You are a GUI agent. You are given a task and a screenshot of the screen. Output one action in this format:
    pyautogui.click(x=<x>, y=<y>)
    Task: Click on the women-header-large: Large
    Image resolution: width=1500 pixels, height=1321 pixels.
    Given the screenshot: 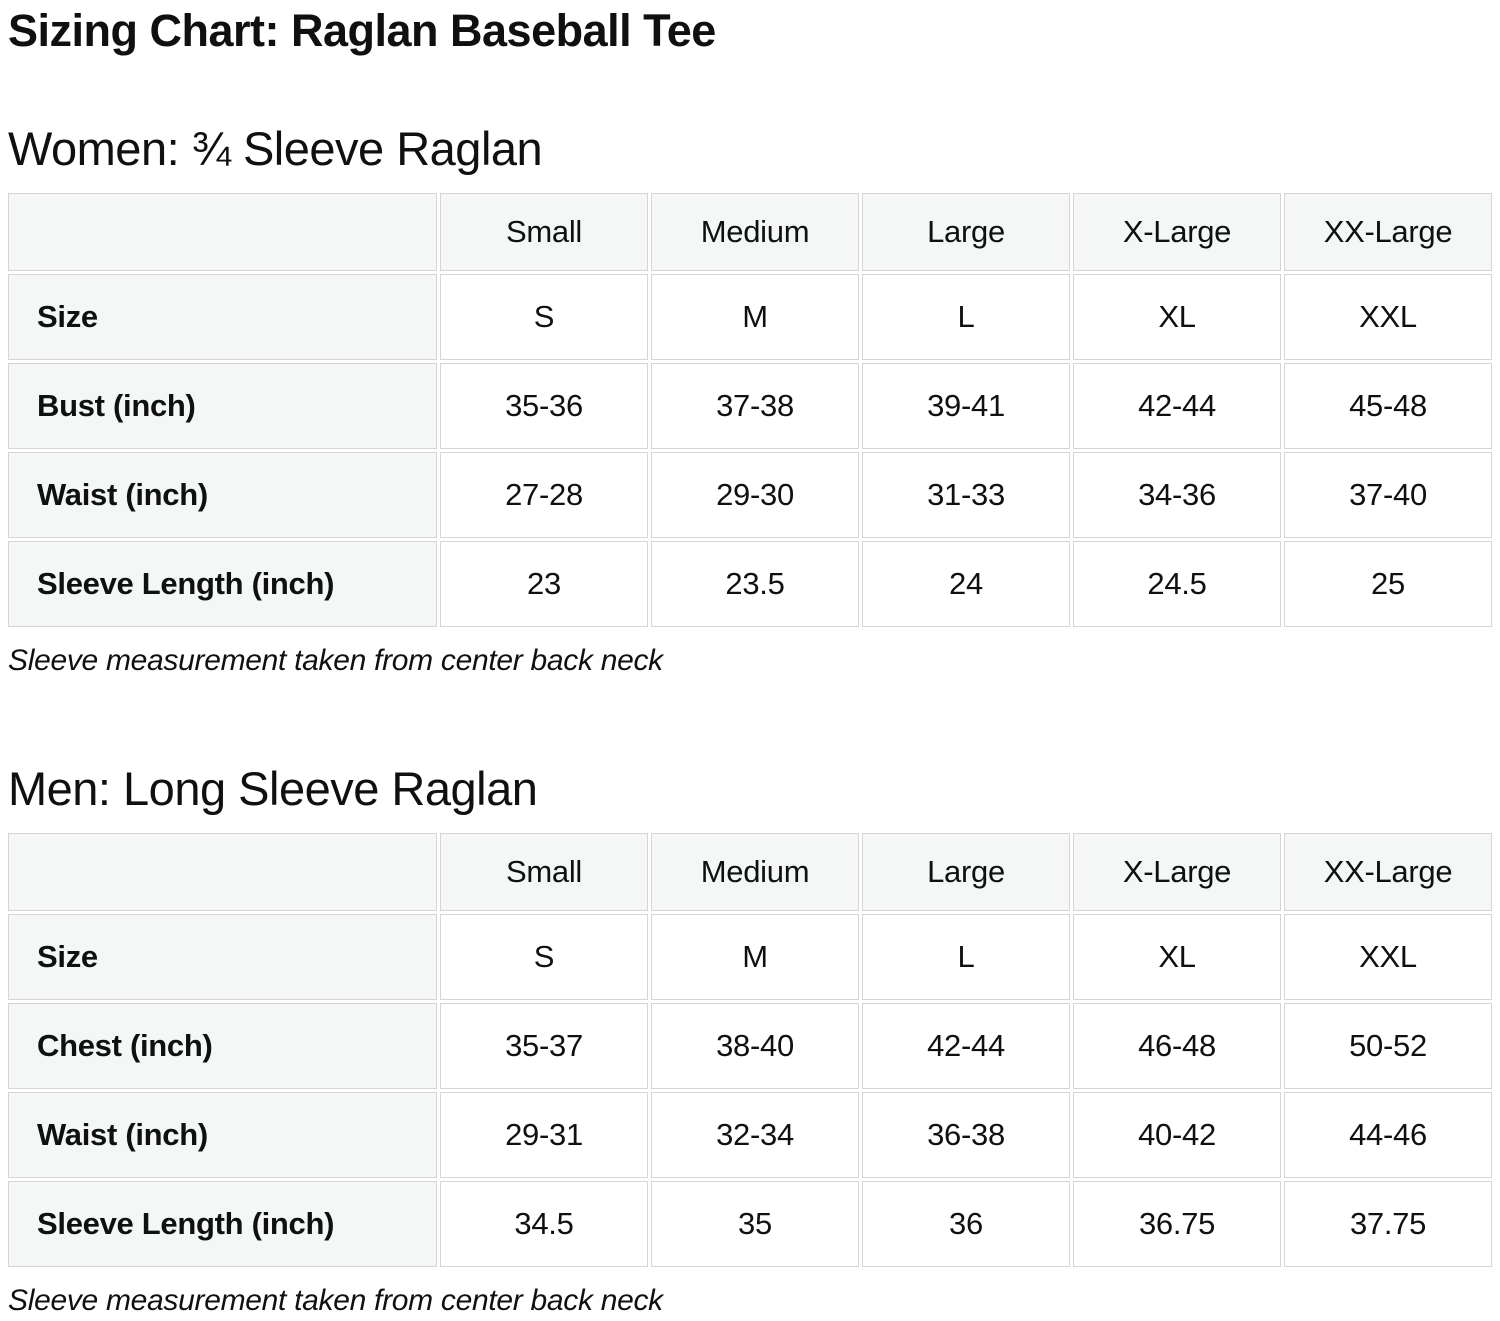 What is the action you would take?
    pyautogui.click(x=966, y=231)
    